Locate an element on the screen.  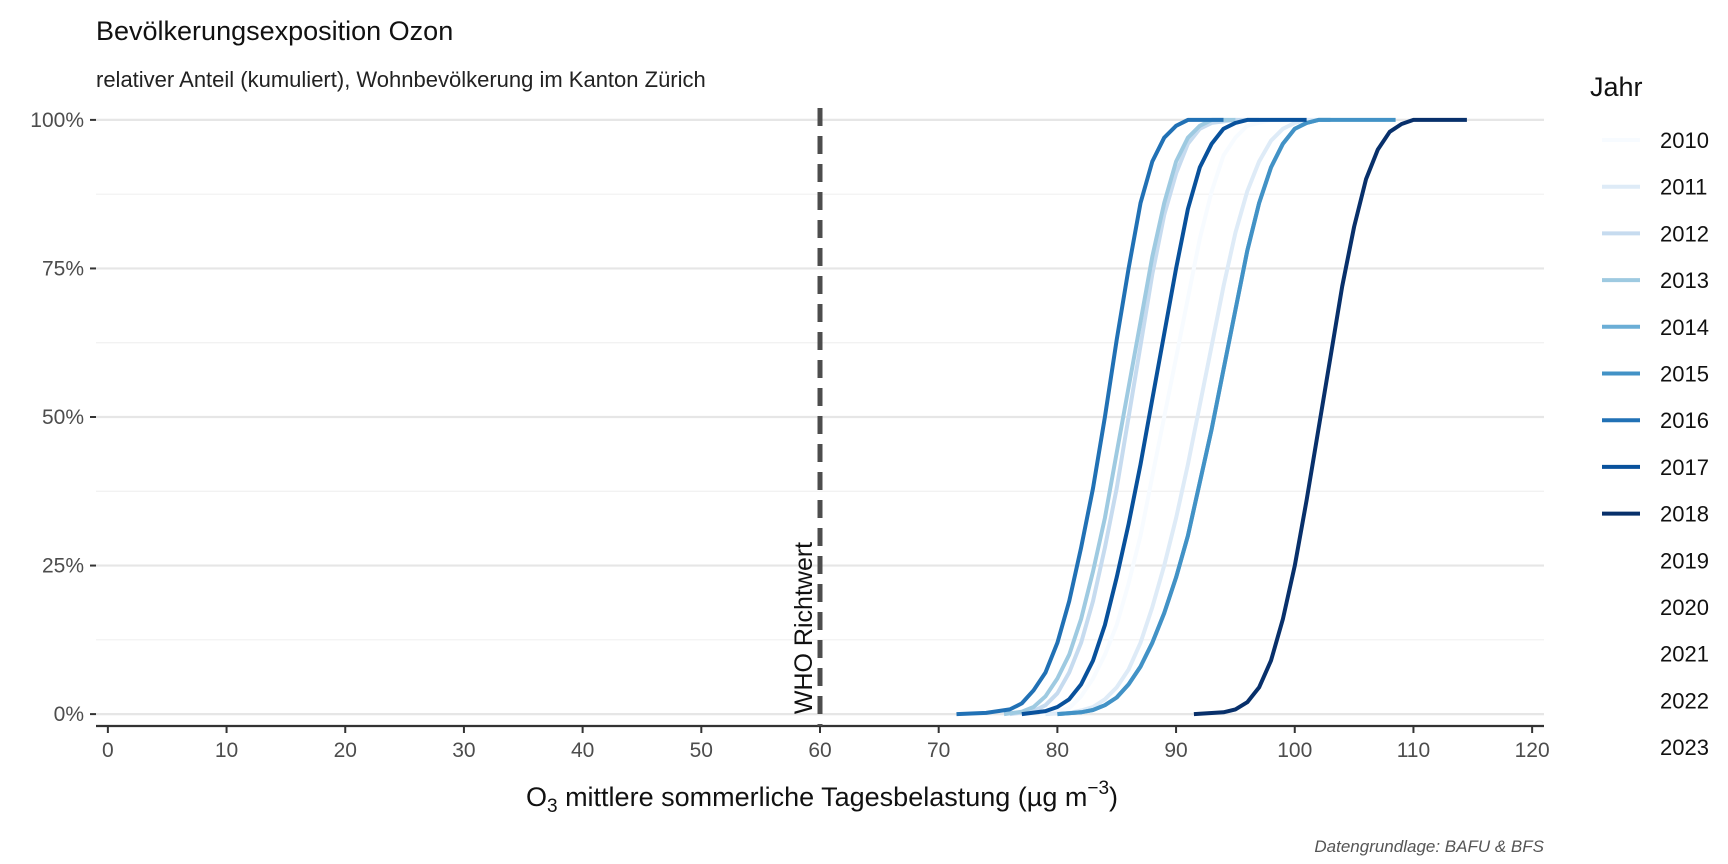
series-line-2015 is located at coordinates (1226, 417).